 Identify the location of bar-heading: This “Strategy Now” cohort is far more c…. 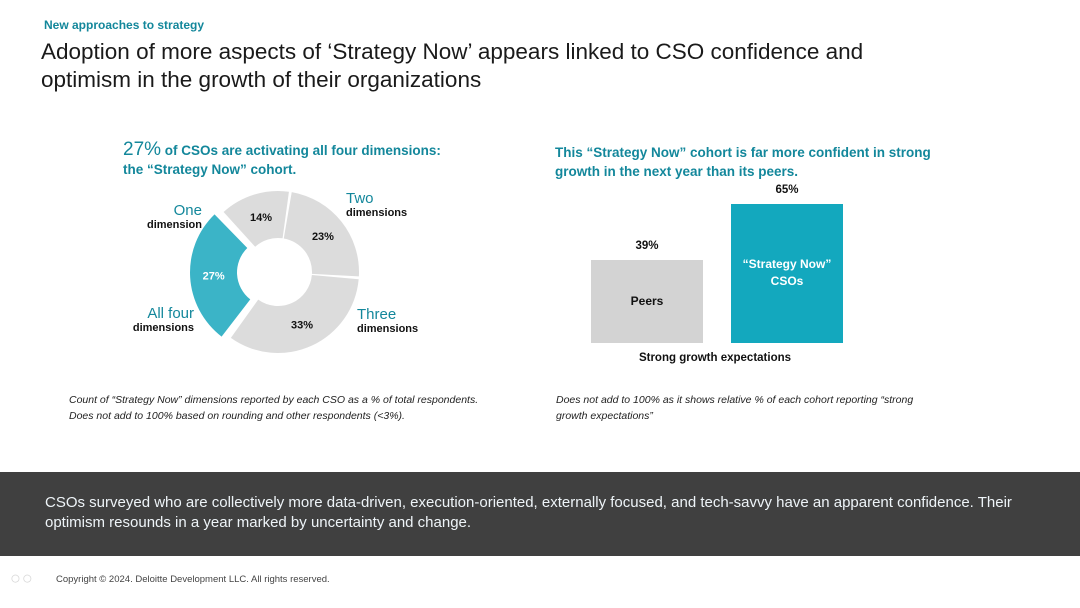
(765, 162).